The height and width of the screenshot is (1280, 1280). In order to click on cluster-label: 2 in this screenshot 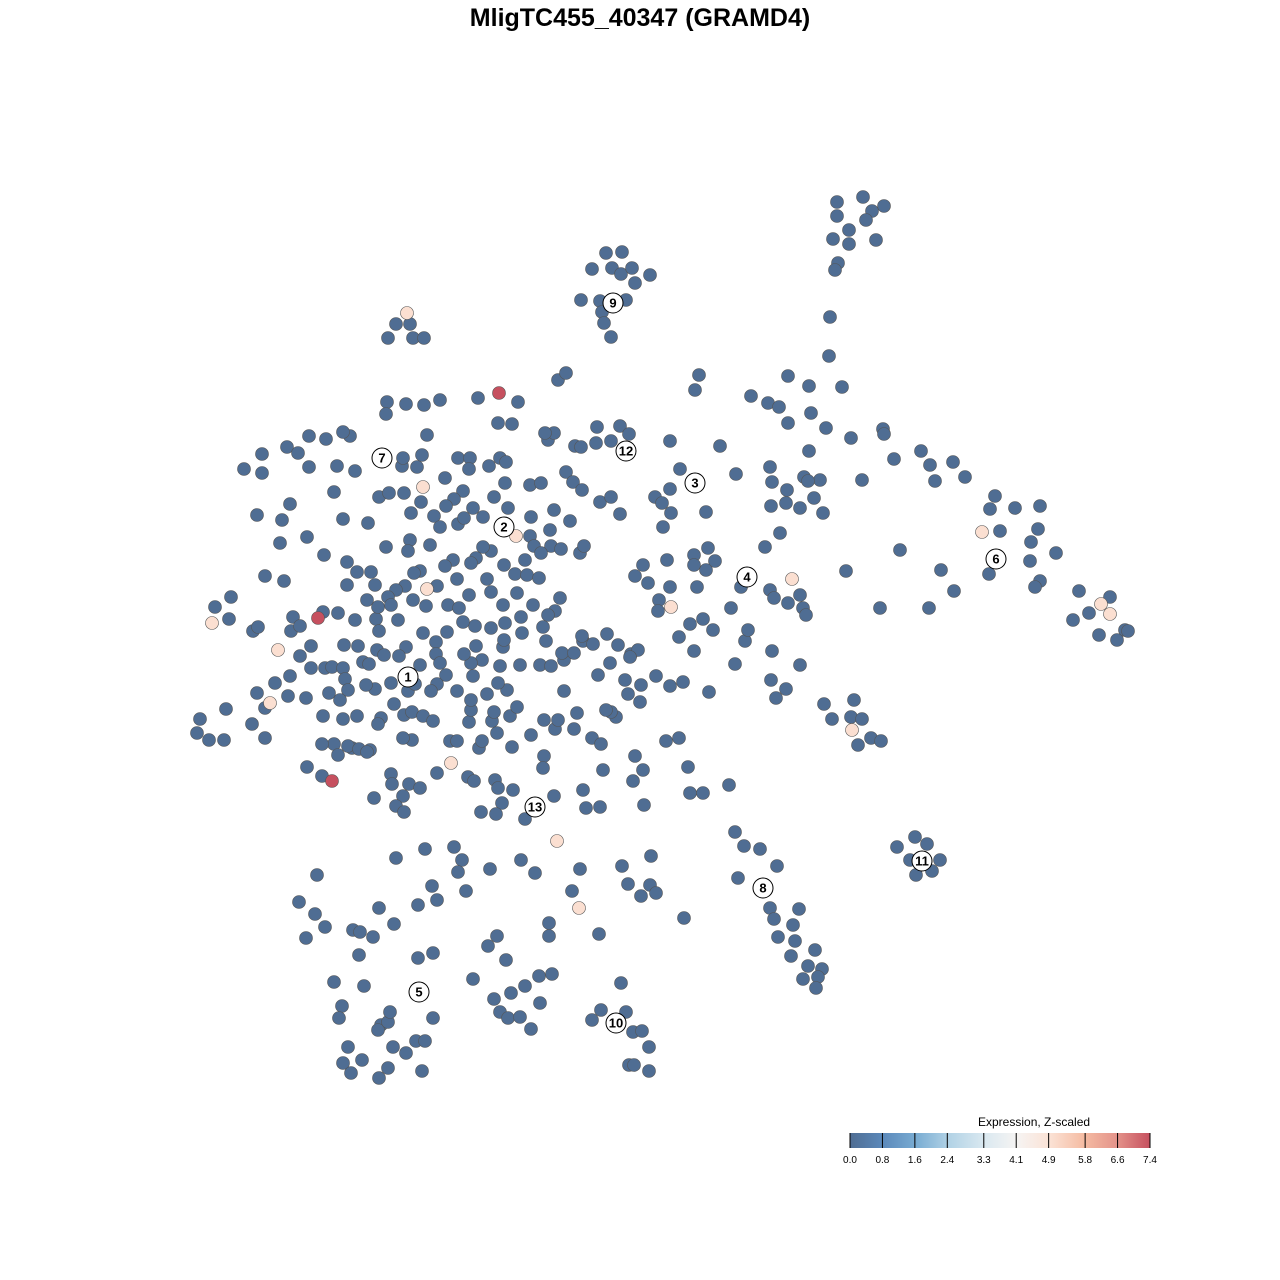, I will do `click(504, 527)`.